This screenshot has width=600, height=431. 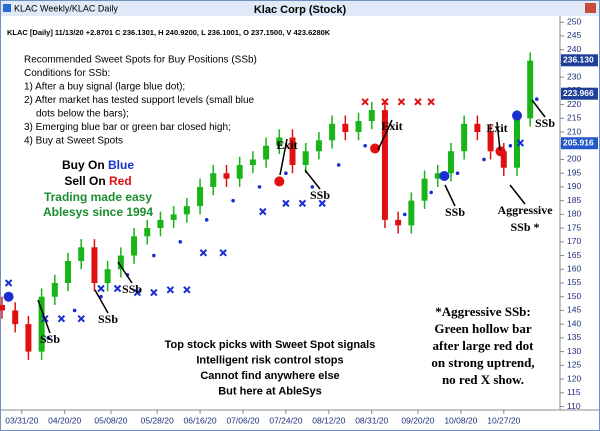 What do you see at coordinates (574, 241) in the screenshot?
I see `y-tick-label: 170` at bounding box center [574, 241].